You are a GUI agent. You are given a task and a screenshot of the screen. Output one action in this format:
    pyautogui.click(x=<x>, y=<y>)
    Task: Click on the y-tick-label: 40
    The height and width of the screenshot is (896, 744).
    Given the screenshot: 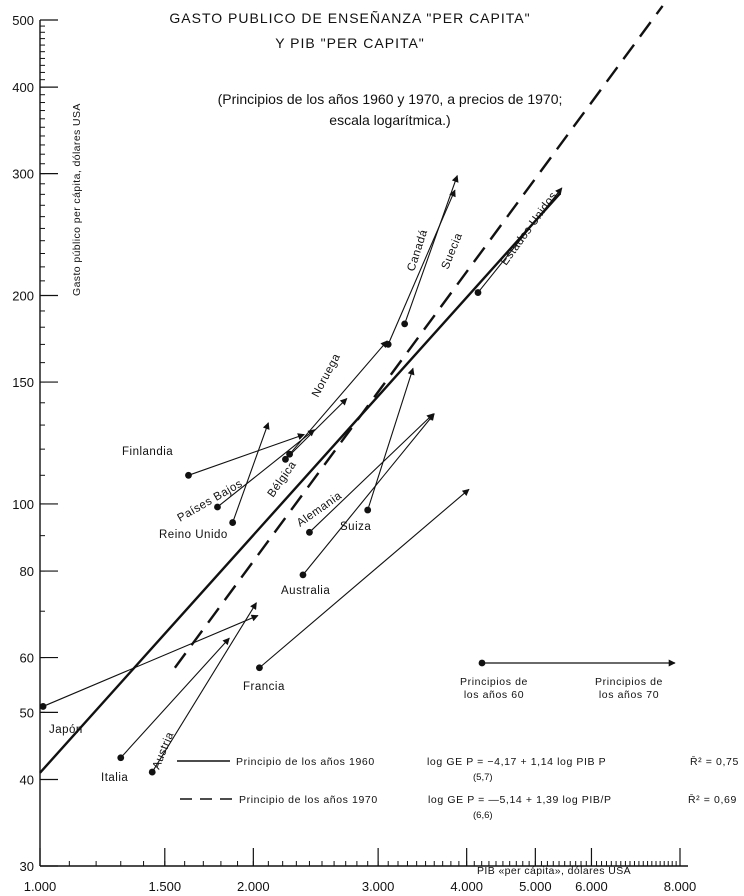 What is the action you would take?
    pyautogui.click(x=27, y=779)
    